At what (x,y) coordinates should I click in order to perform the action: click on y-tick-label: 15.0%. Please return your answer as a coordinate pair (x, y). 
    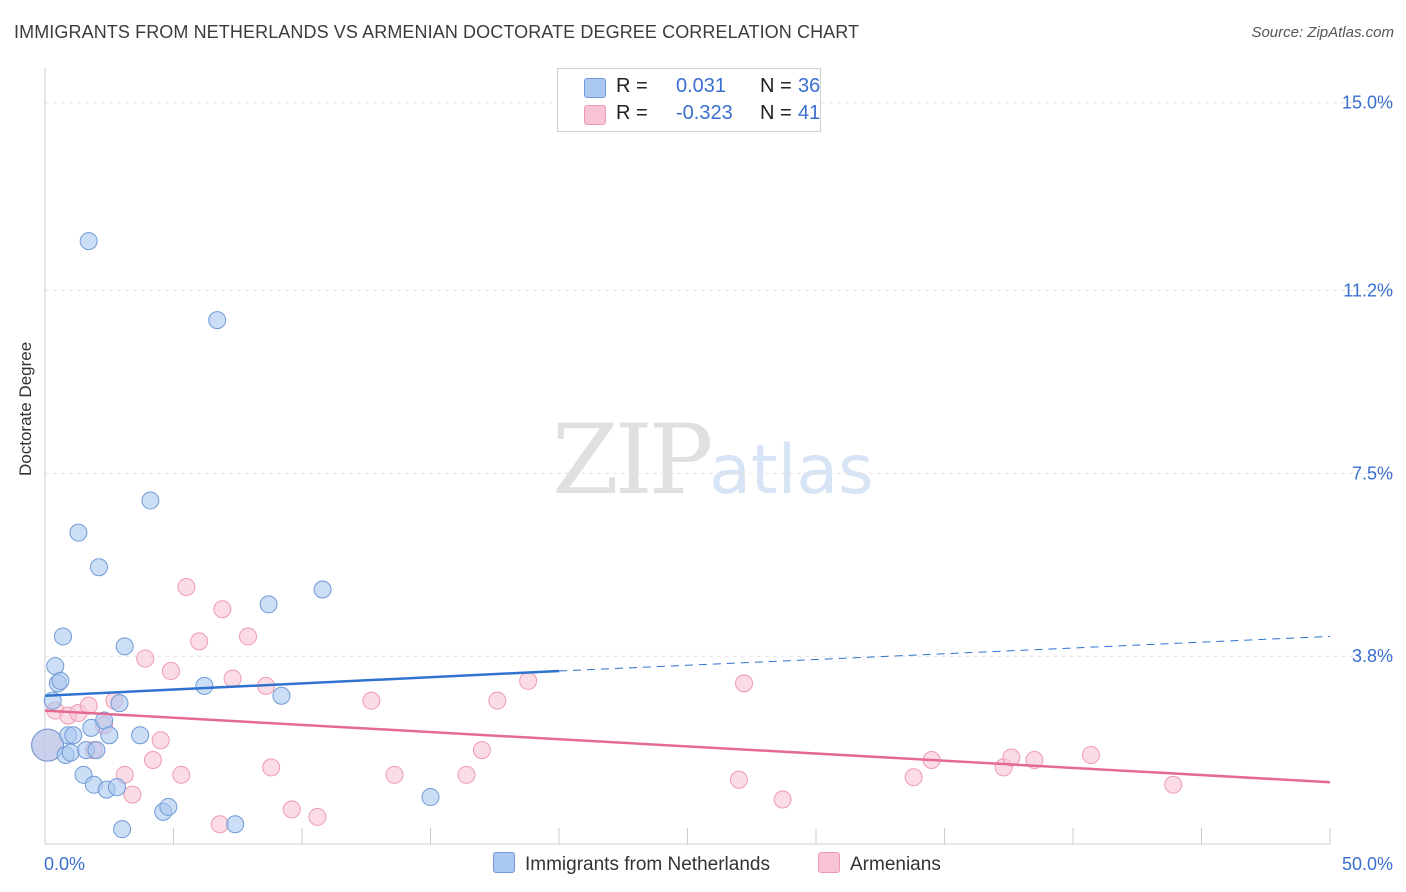
    Looking at the image, I should click on (1367, 103).